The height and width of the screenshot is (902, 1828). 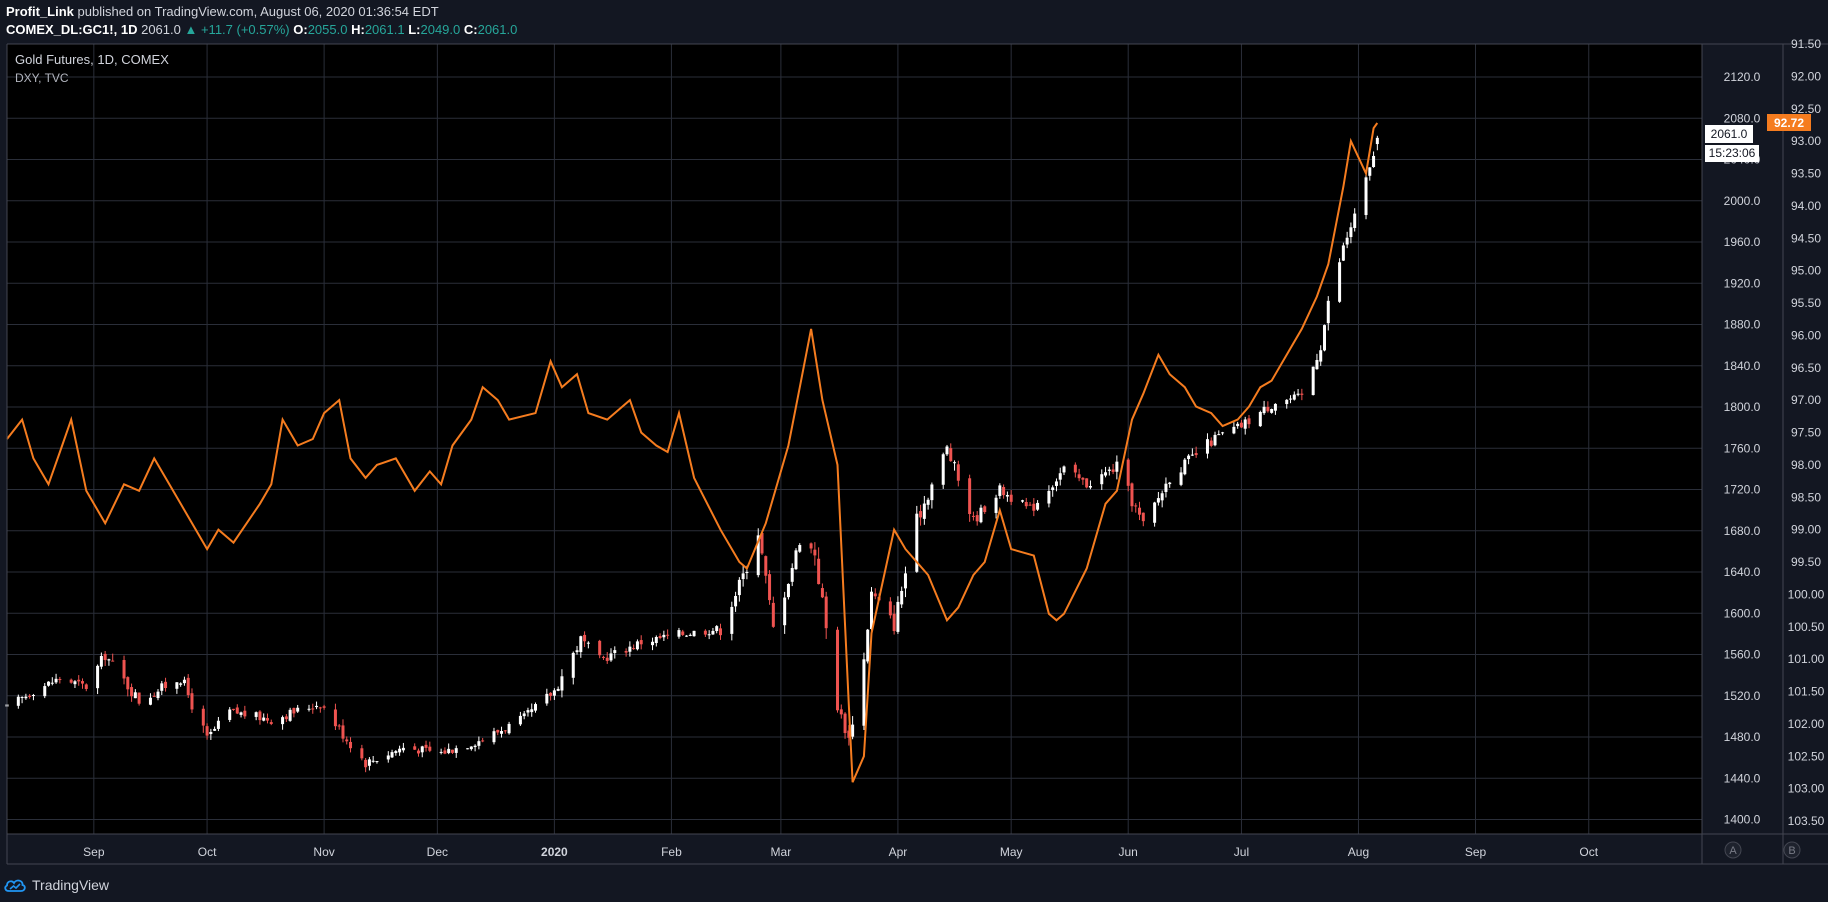 I want to click on author-name: Profit_Link, so click(x=40, y=11).